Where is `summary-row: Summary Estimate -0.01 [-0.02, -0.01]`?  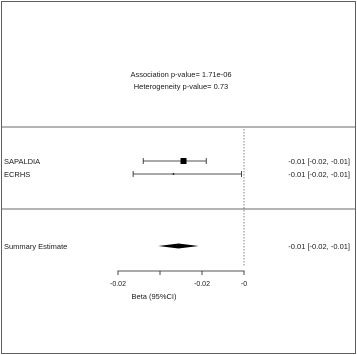
summary-row: Summary Estimate -0.01 [-0.02, -0.01] is located at coordinates (177, 246).